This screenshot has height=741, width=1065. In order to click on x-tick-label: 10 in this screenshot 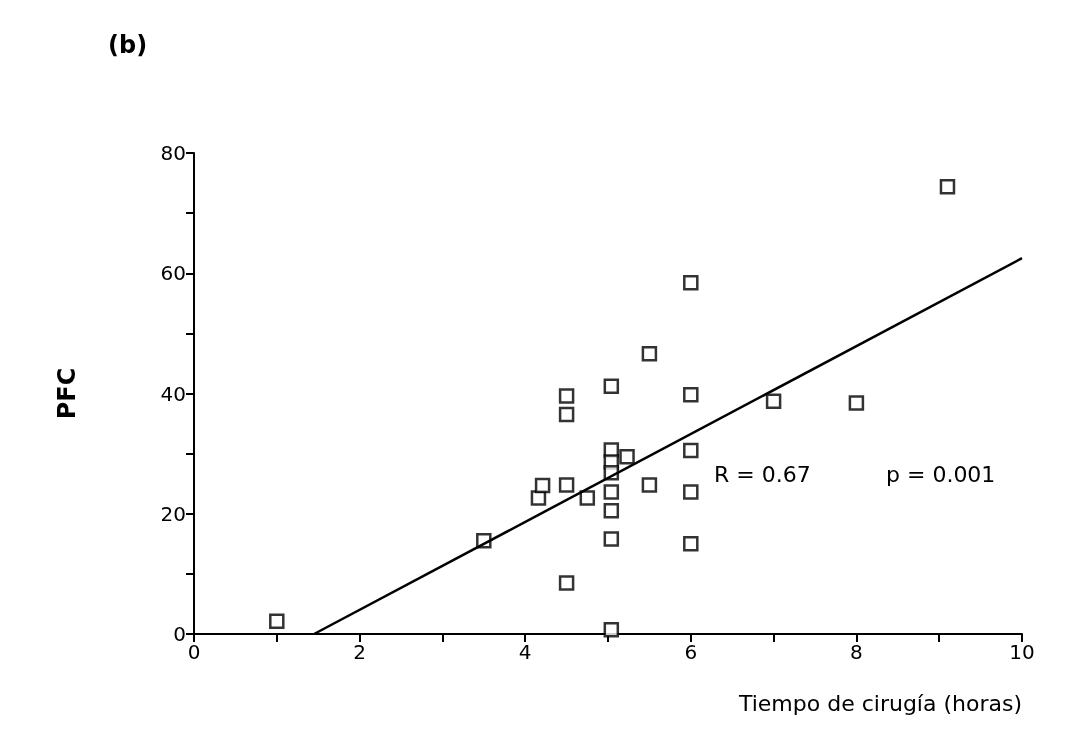, I will do `click(1022, 652)`.